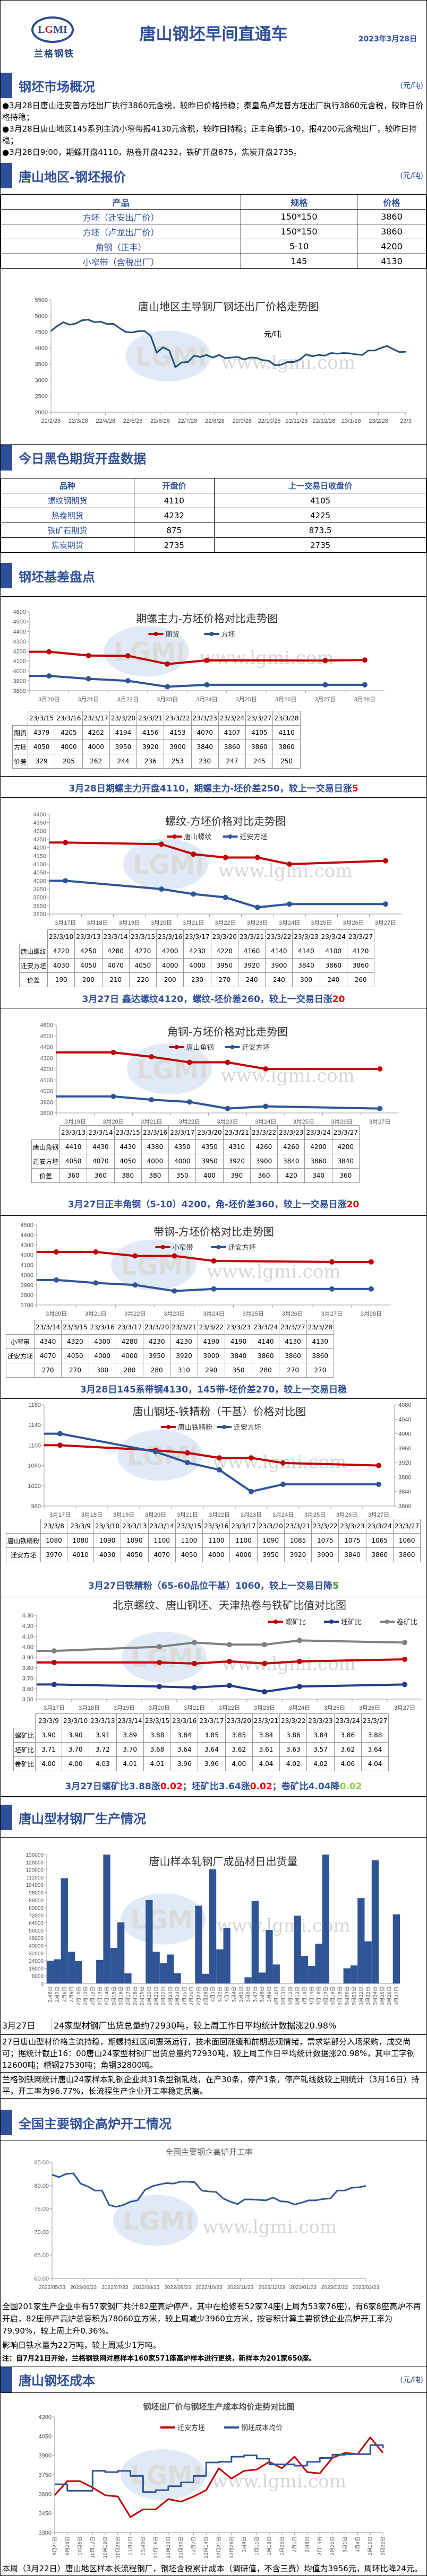 The width and height of the screenshot is (427, 2576). Describe the element at coordinates (241, 1995) in the screenshot. I see `x-tick-label: 3月5日` at that location.